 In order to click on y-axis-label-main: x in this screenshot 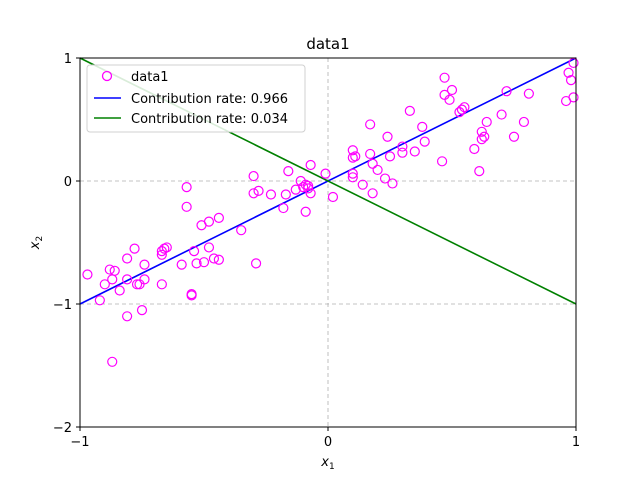, I will do `click(35, 245)`.